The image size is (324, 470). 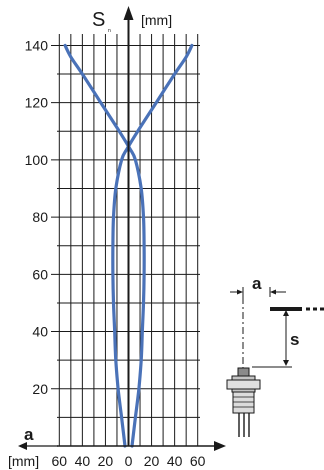 What do you see at coordinates (98, 20) in the screenshot?
I see `y-axis-symbol: S` at bounding box center [98, 20].